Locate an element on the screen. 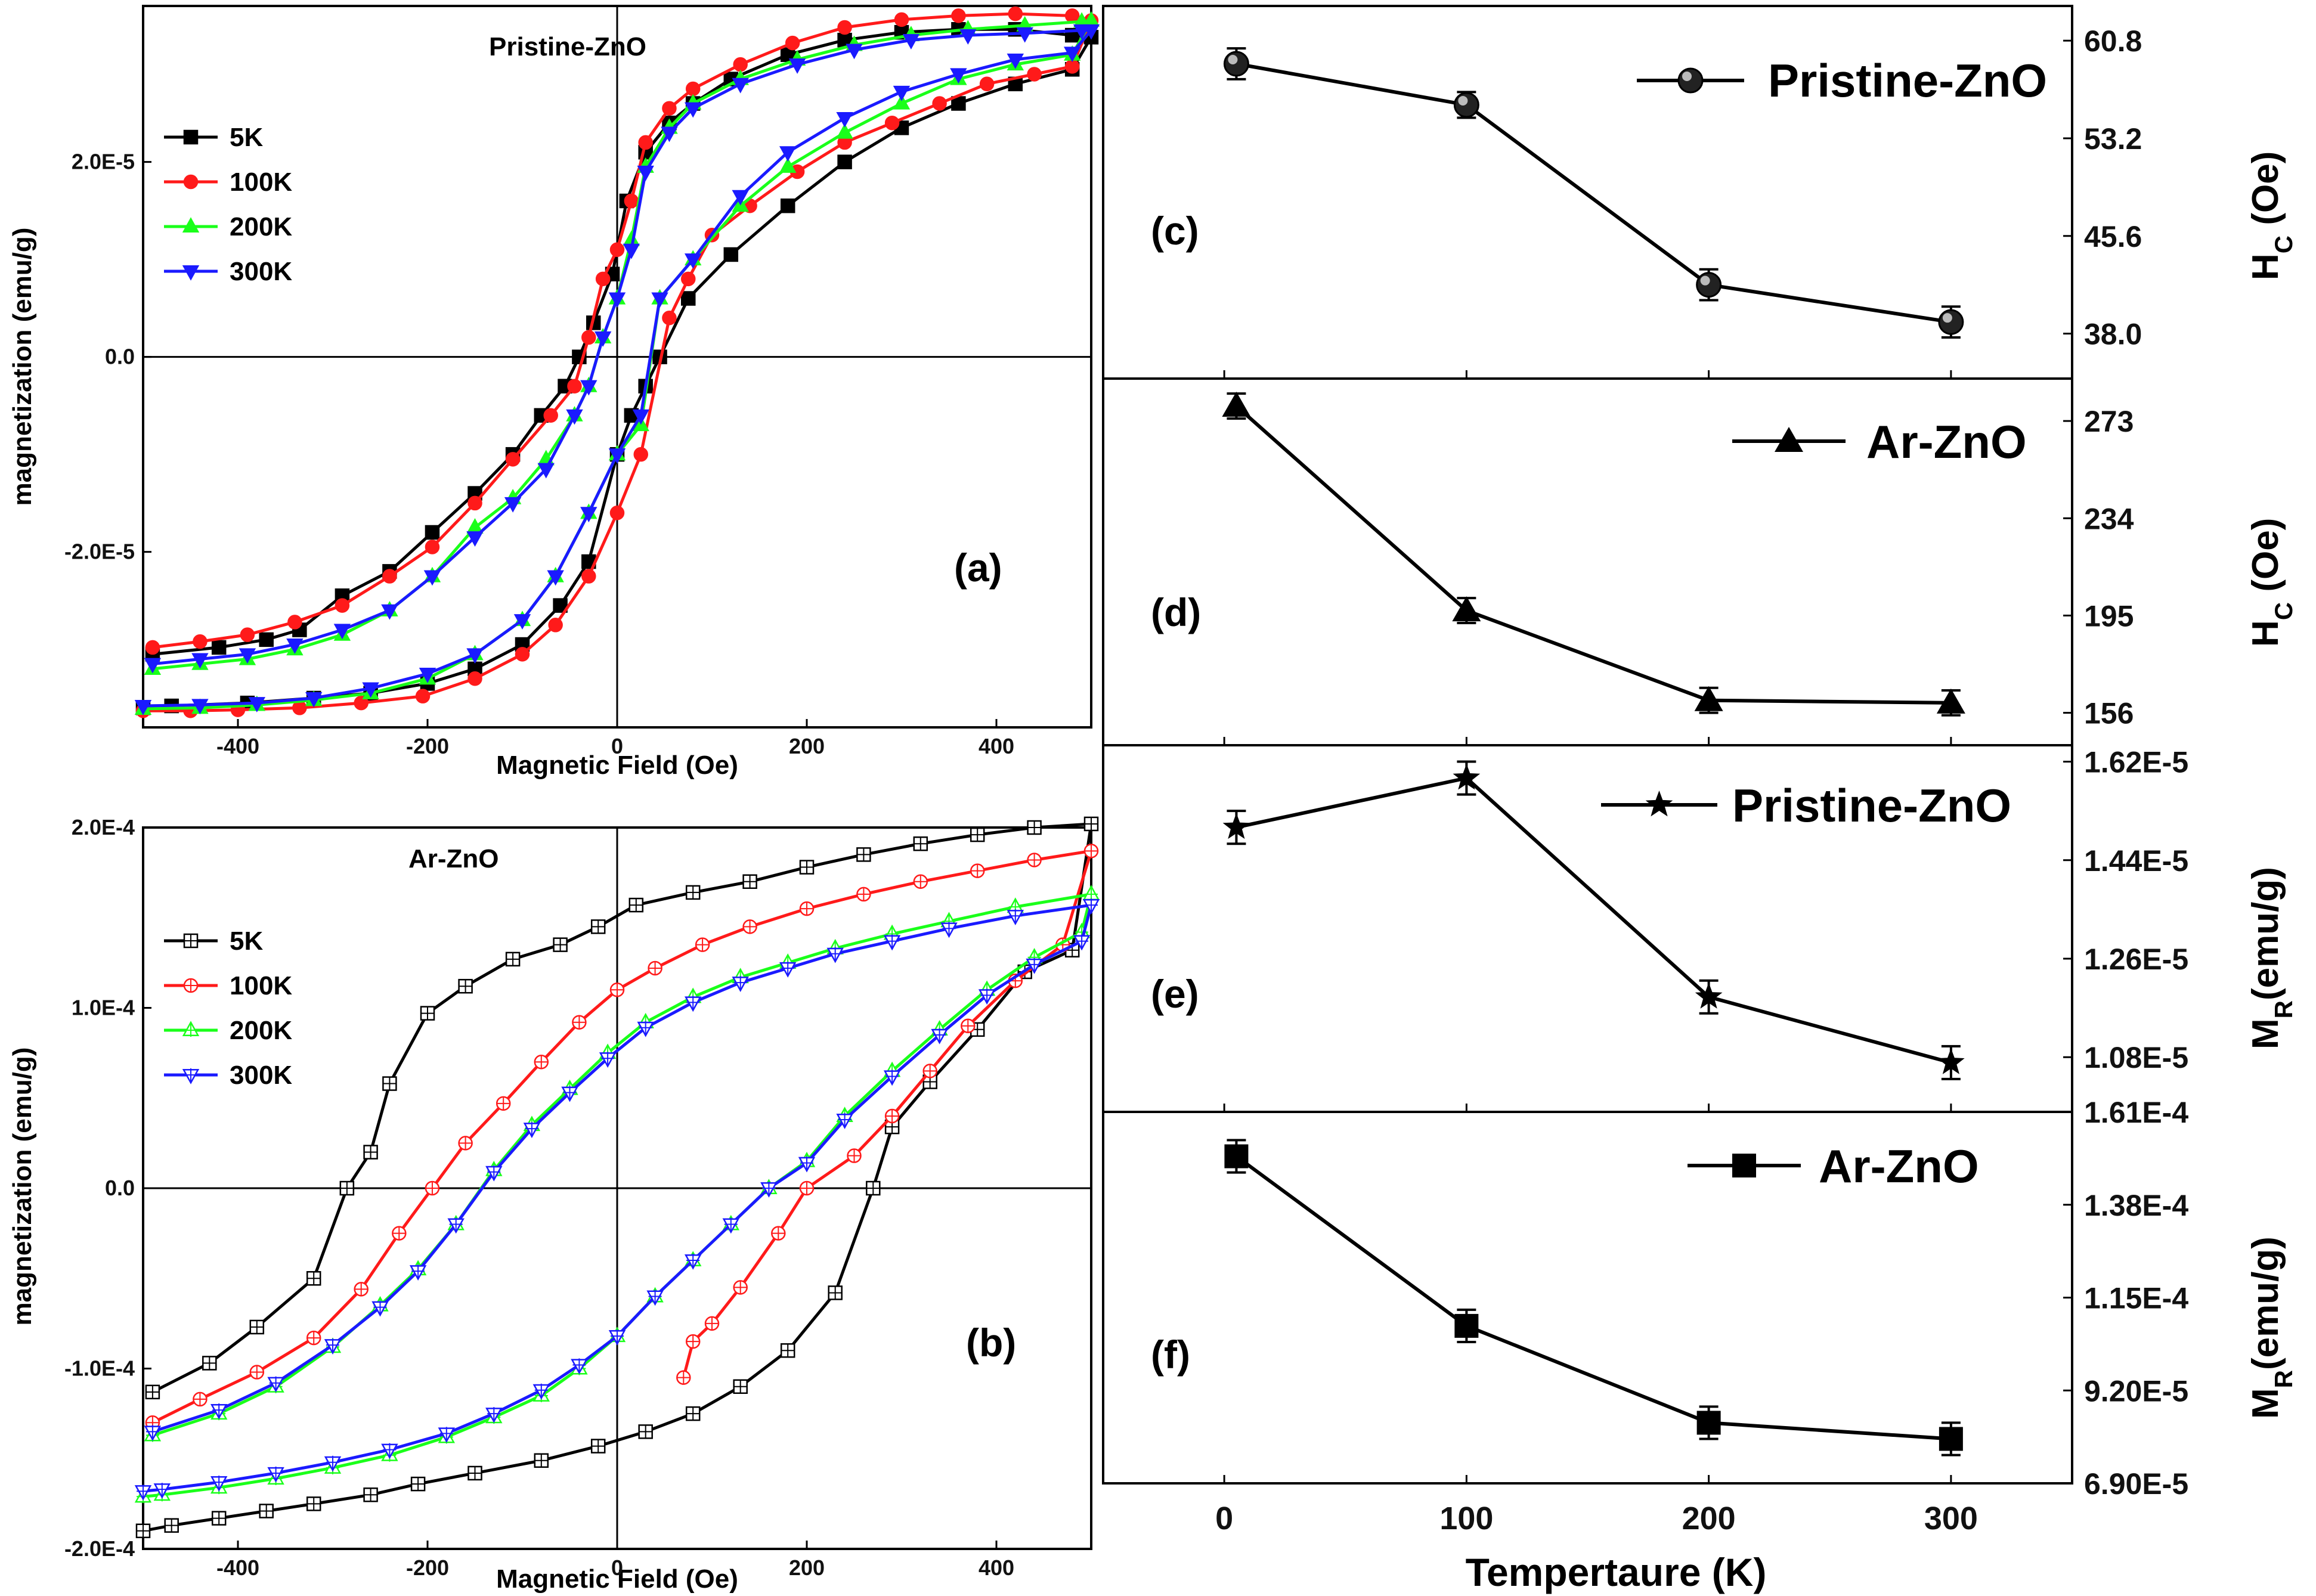 This screenshot has height=1596, width=2316. panel-c-label: (c) is located at coordinates (1175, 231).